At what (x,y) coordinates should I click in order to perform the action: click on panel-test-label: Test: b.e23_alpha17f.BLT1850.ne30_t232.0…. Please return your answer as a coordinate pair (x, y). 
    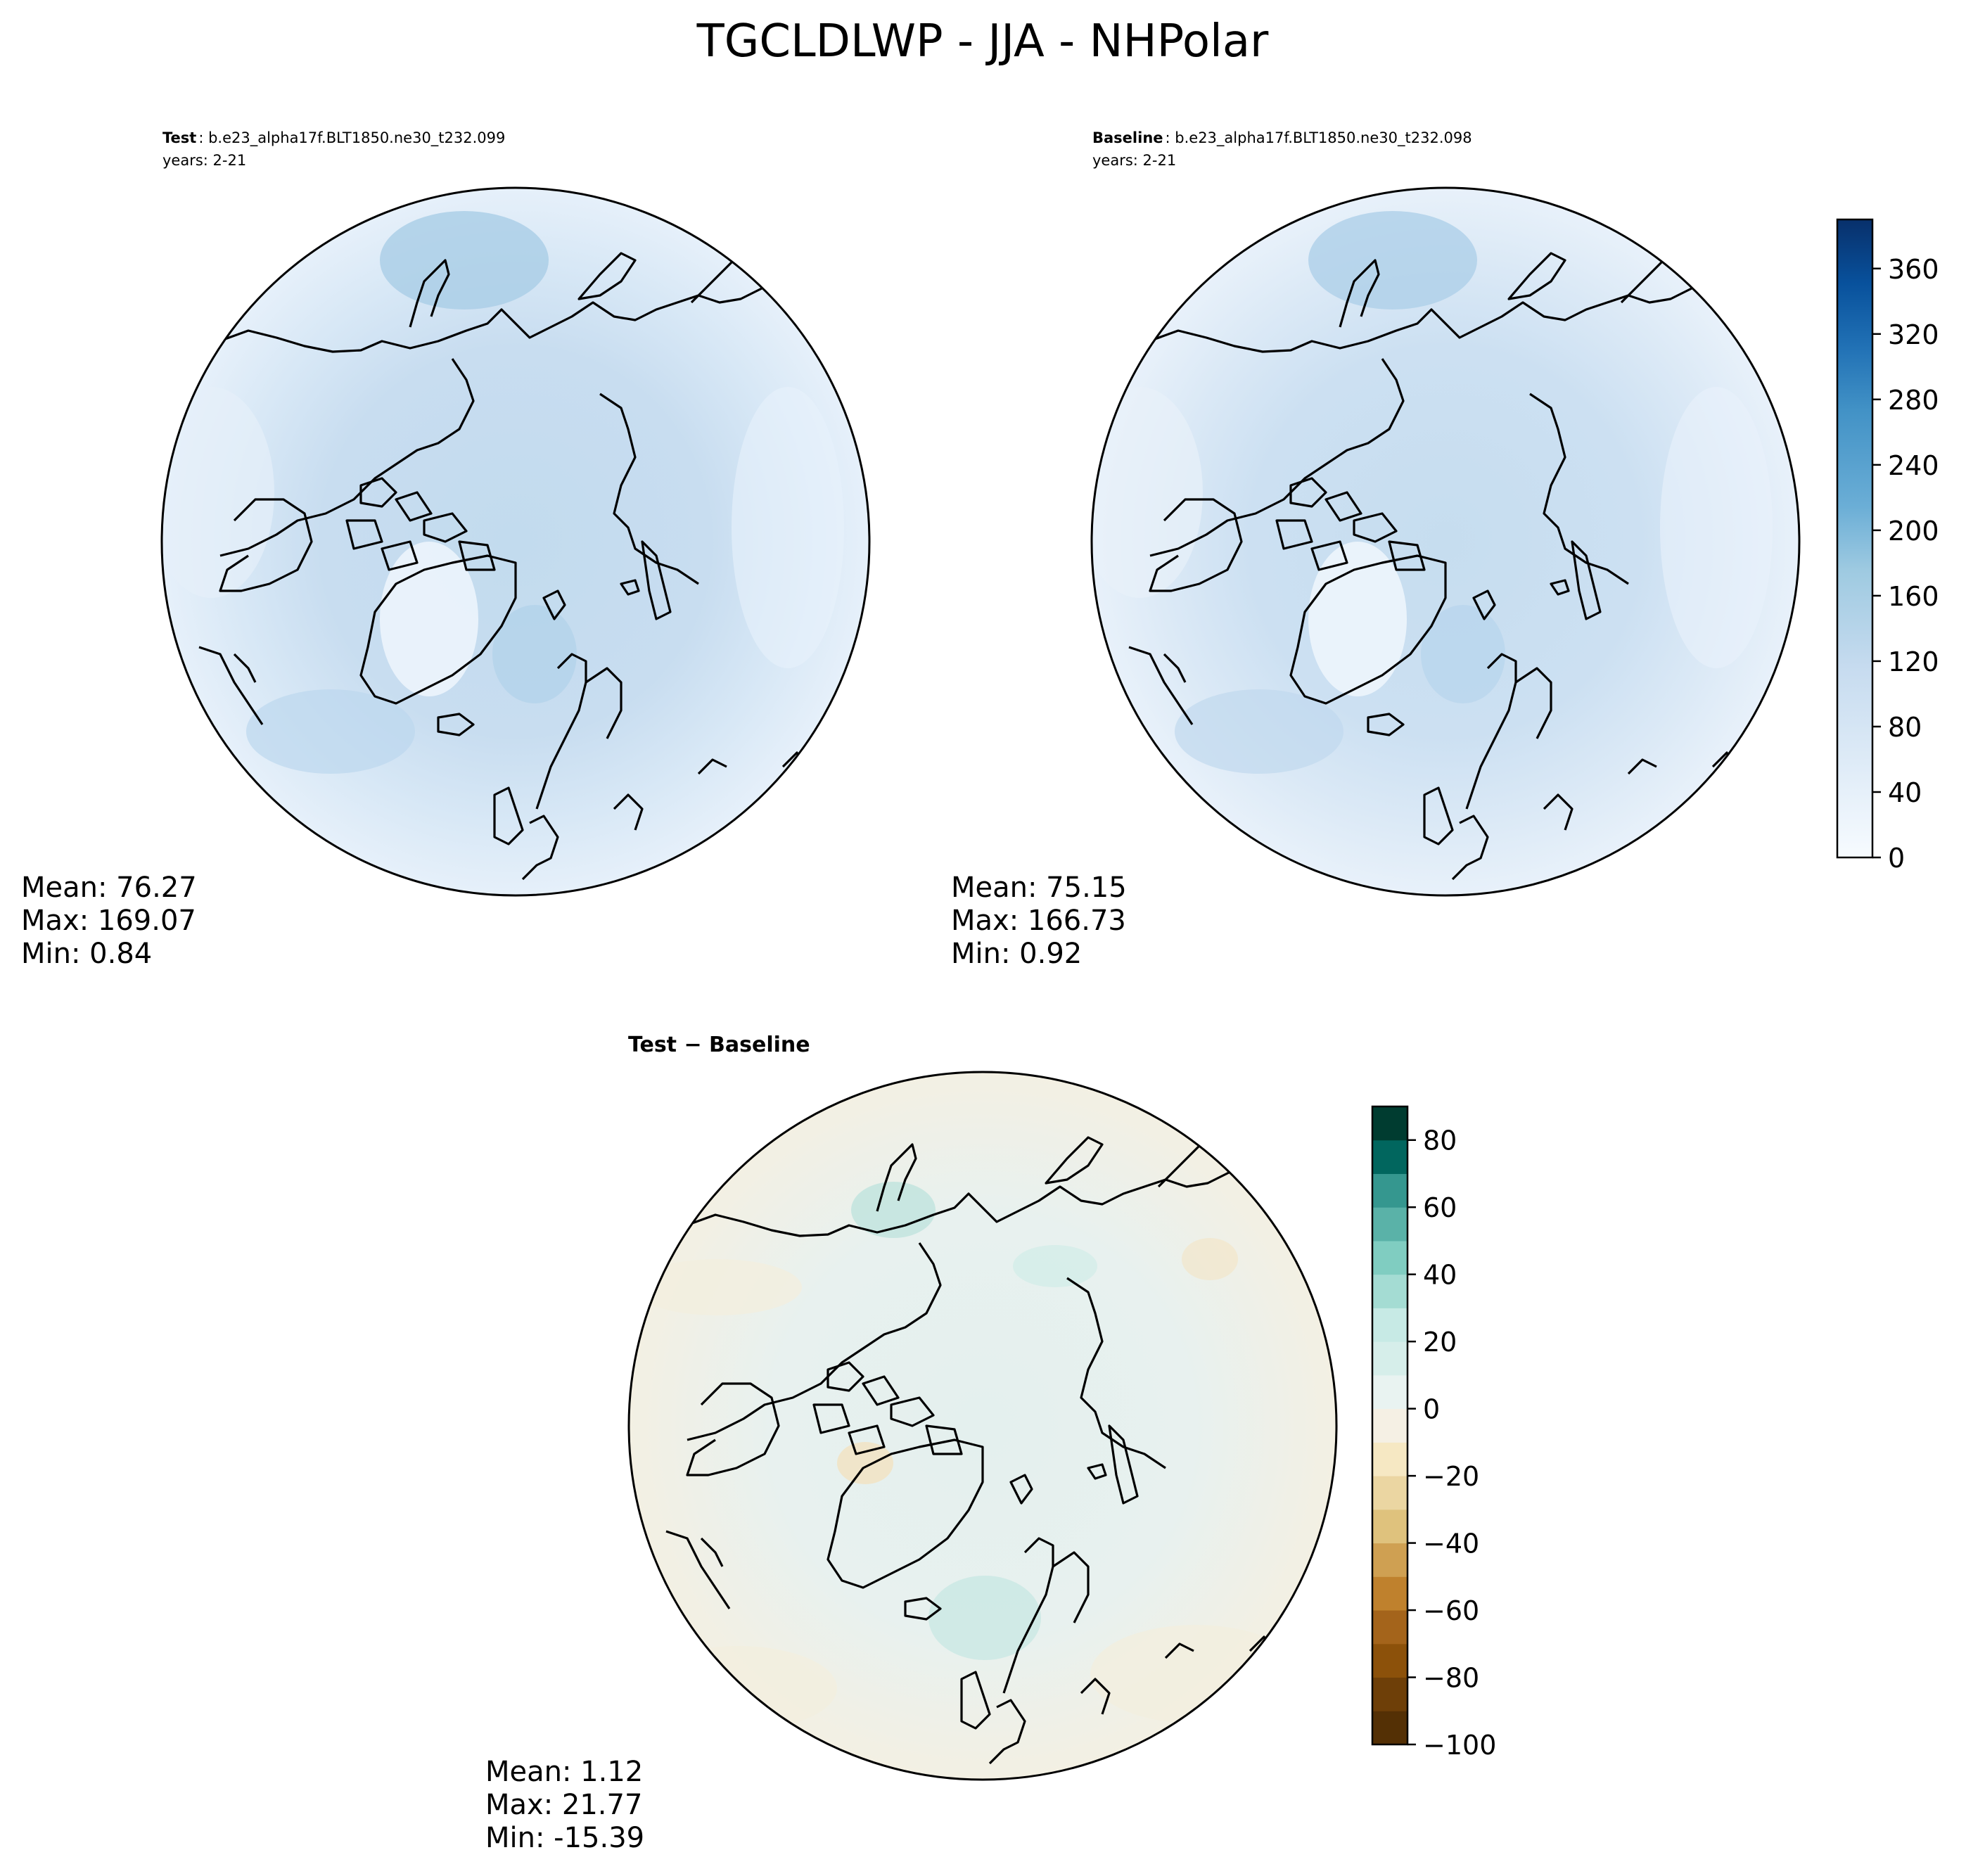
    Looking at the image, I should click on (333, 138).